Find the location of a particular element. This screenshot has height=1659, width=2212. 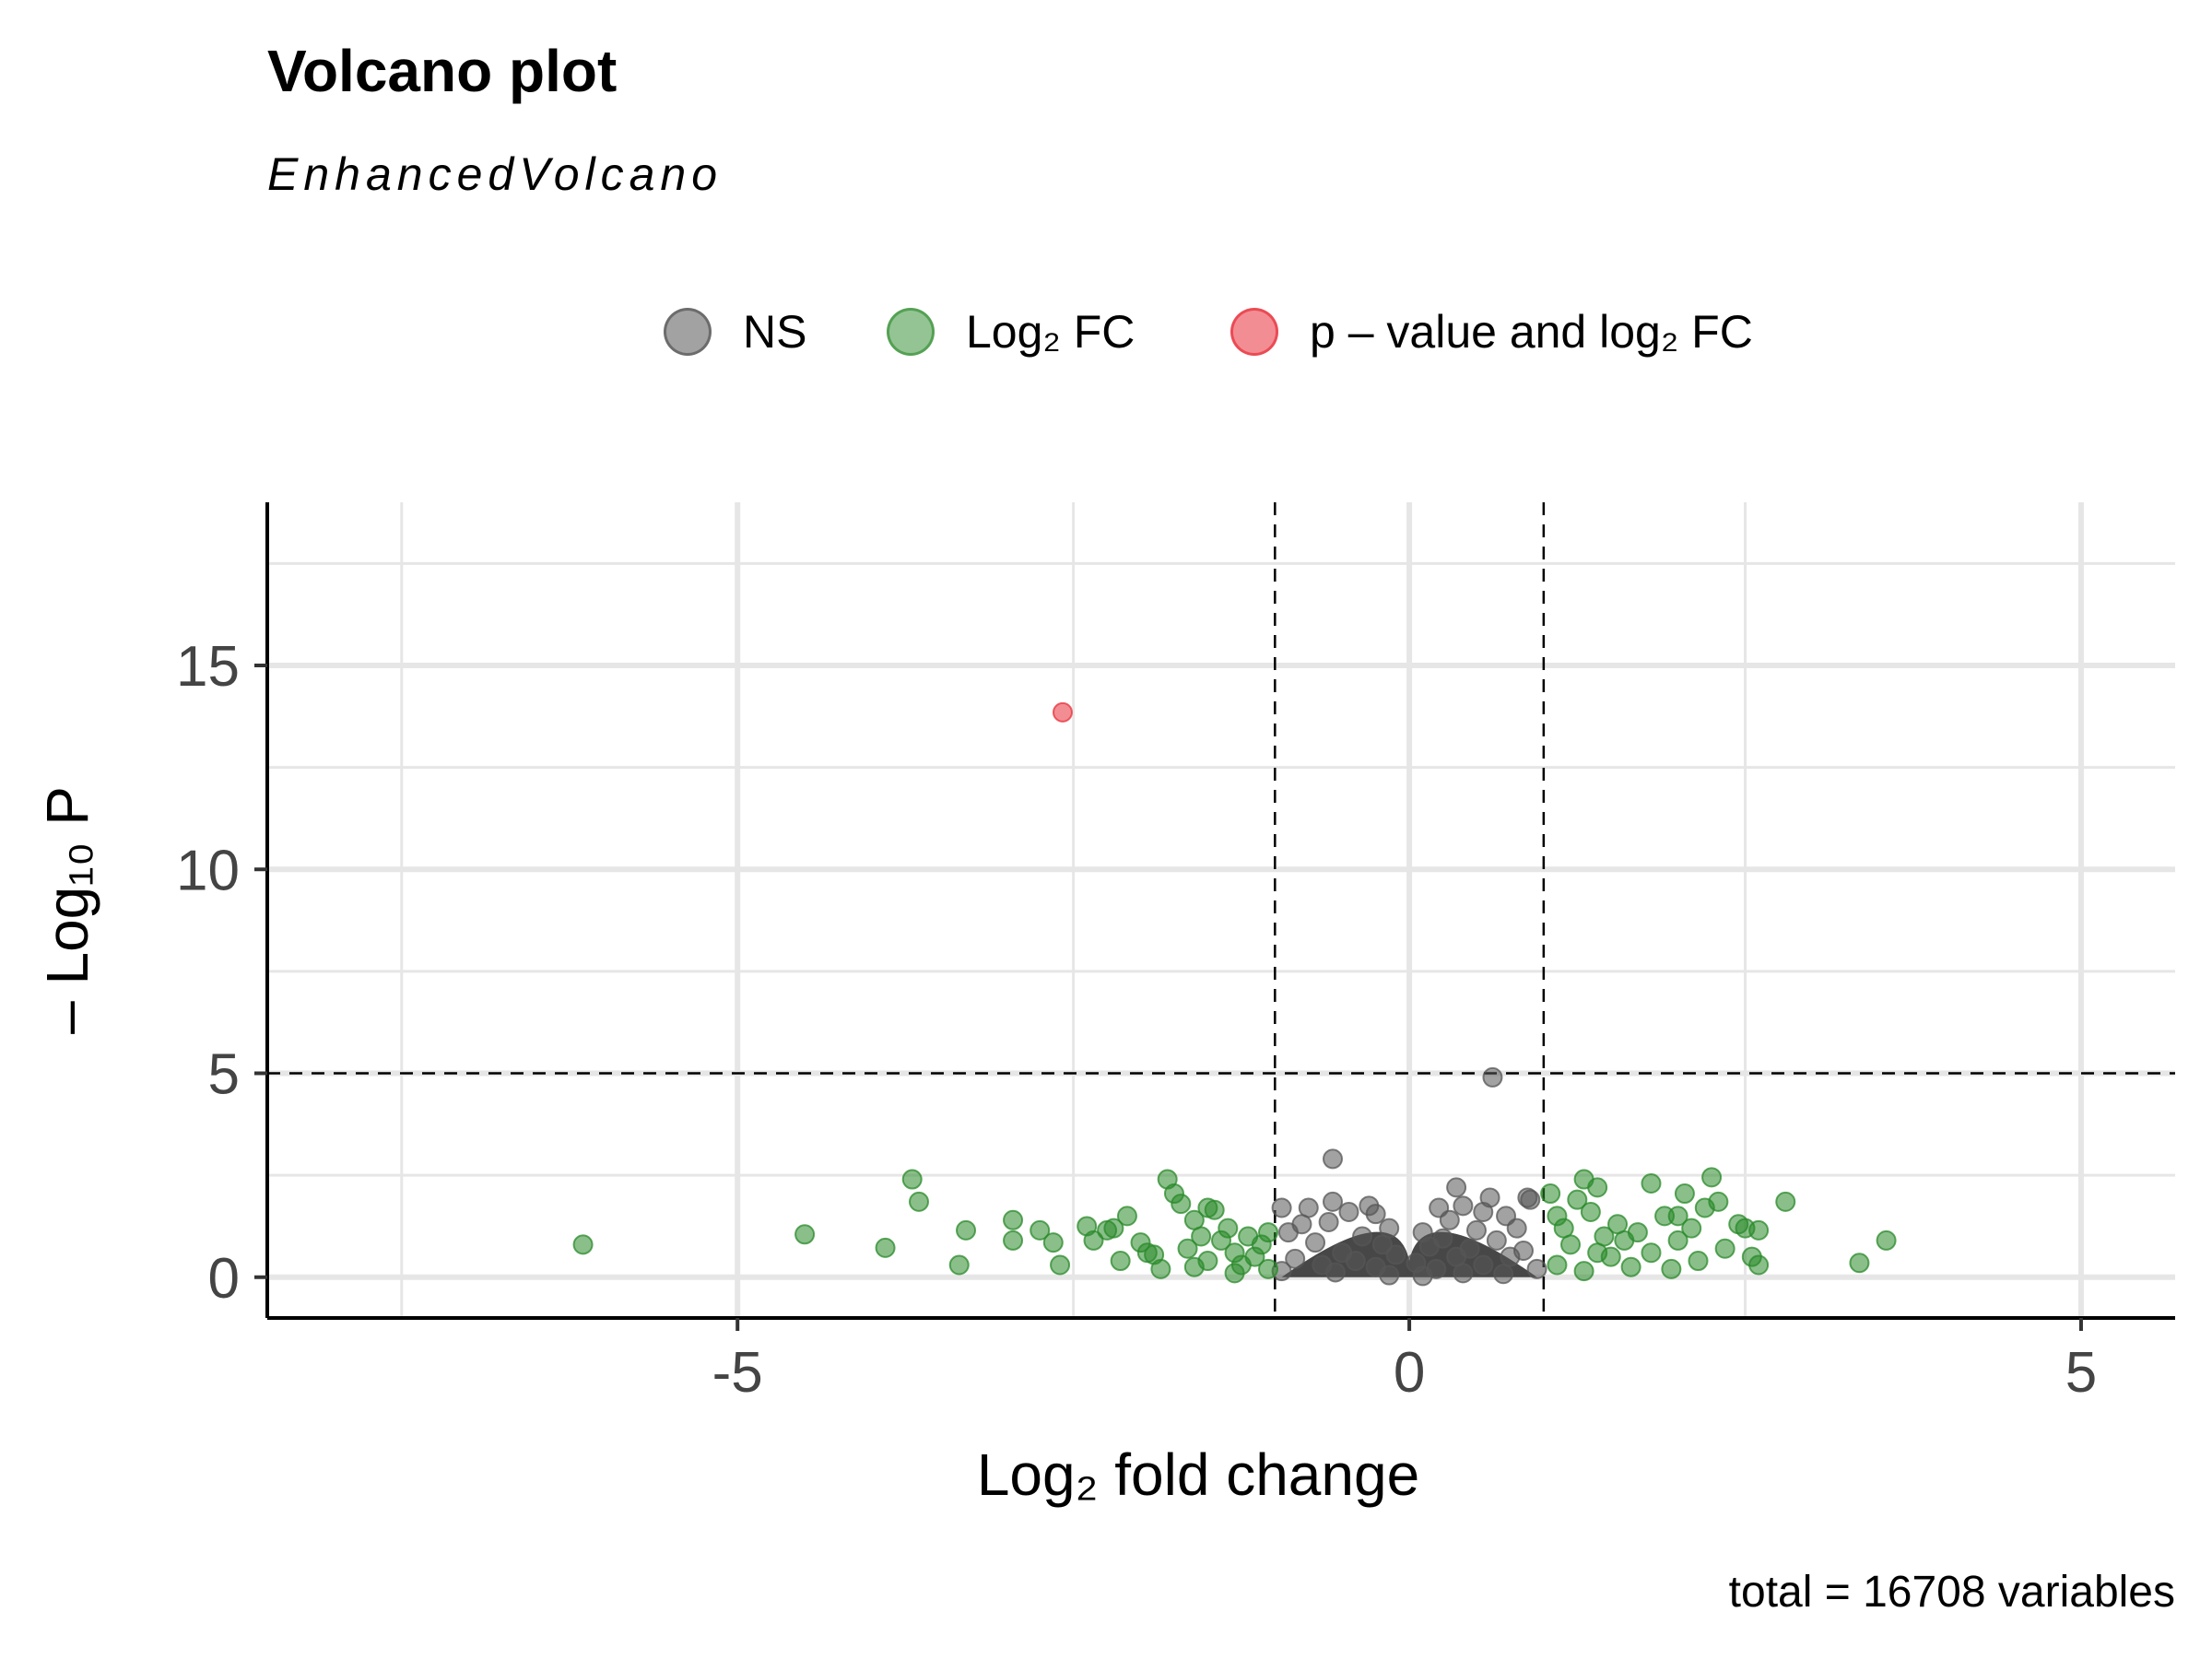

legend-item-log2fc: Log₂ FC is located at coordinates (1011, 332).